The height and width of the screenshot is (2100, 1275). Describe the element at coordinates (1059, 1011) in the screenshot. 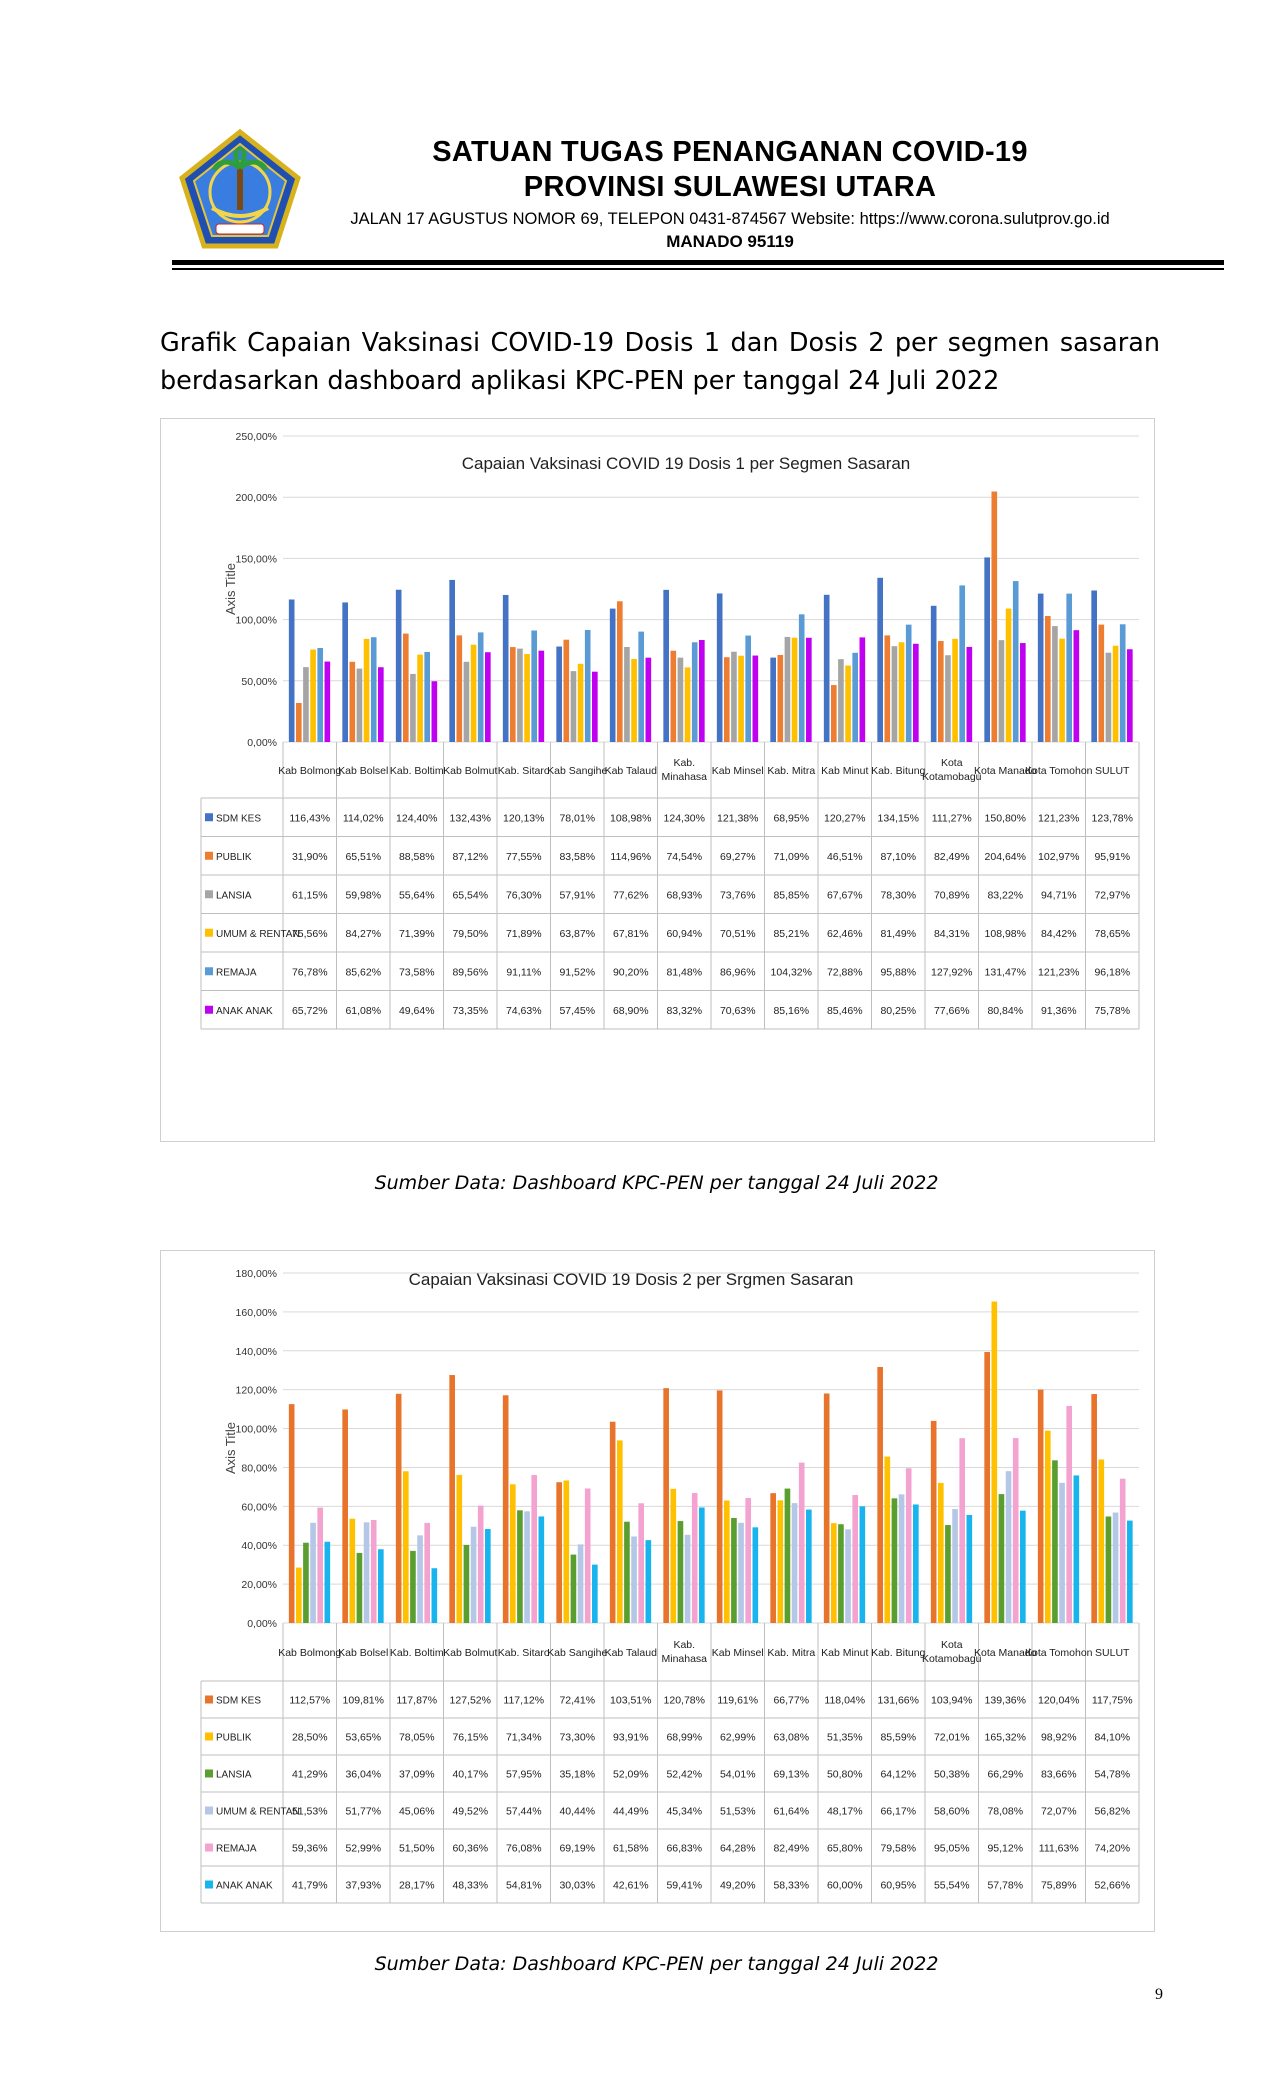

I see `data-label: 91,36%` at that location.